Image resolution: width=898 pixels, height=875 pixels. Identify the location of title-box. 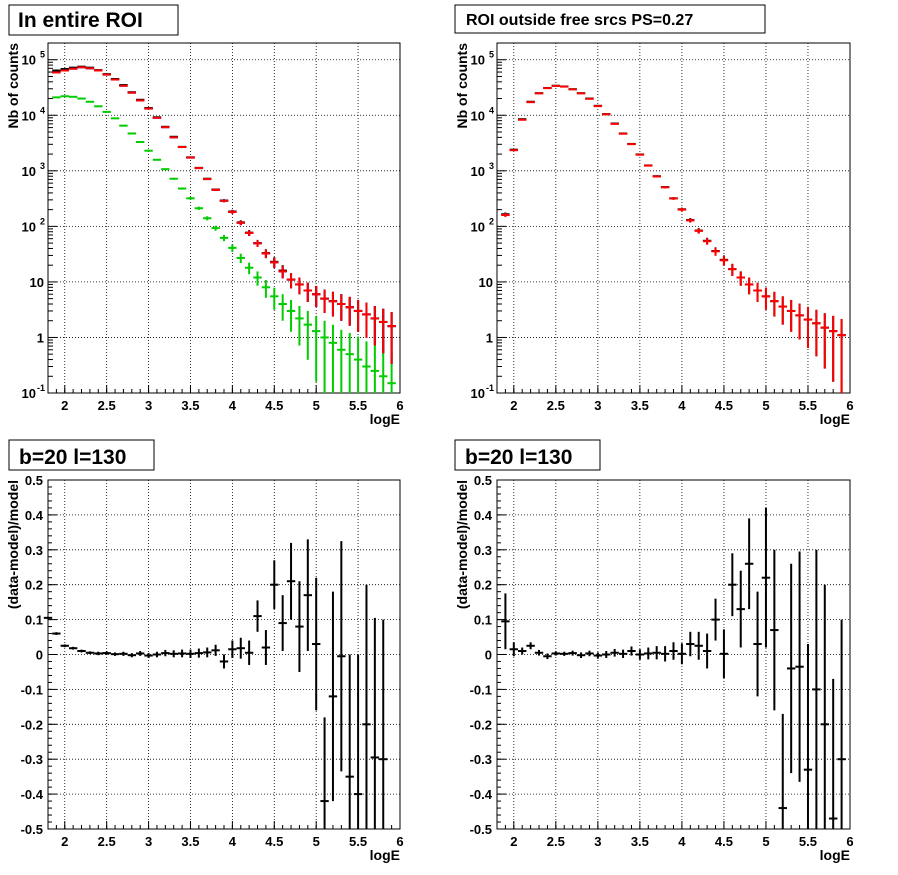
(610, 19).